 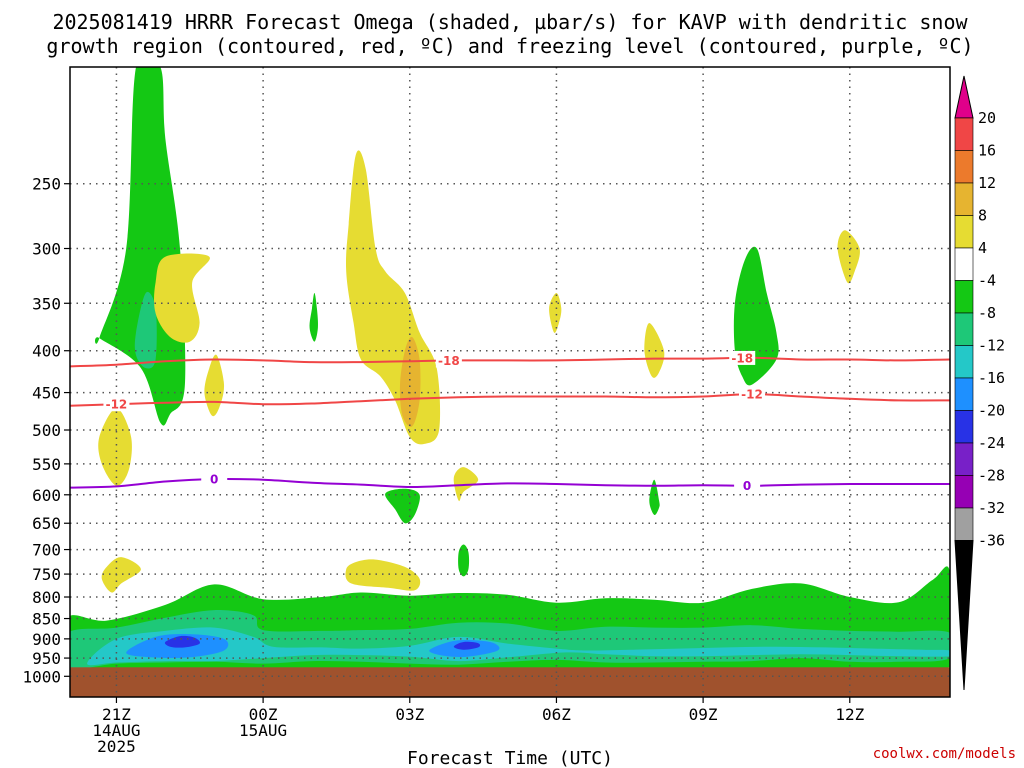 I want to click on x-tick-label-21z-2: 2025, so click(x=116, y=746).